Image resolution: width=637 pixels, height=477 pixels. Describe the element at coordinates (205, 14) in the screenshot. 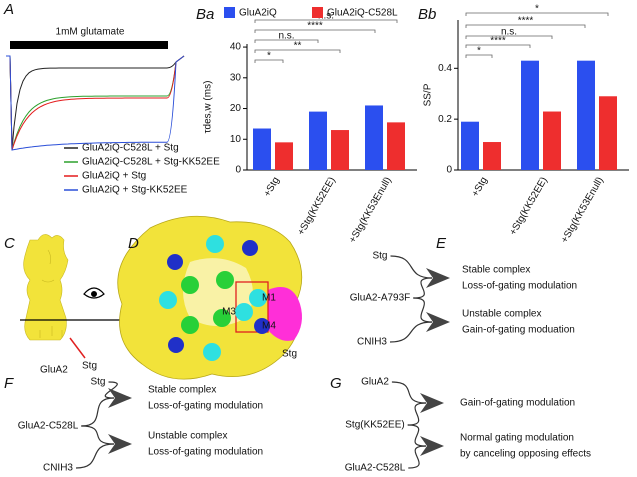

I see `panel-label: Ba` at that location.